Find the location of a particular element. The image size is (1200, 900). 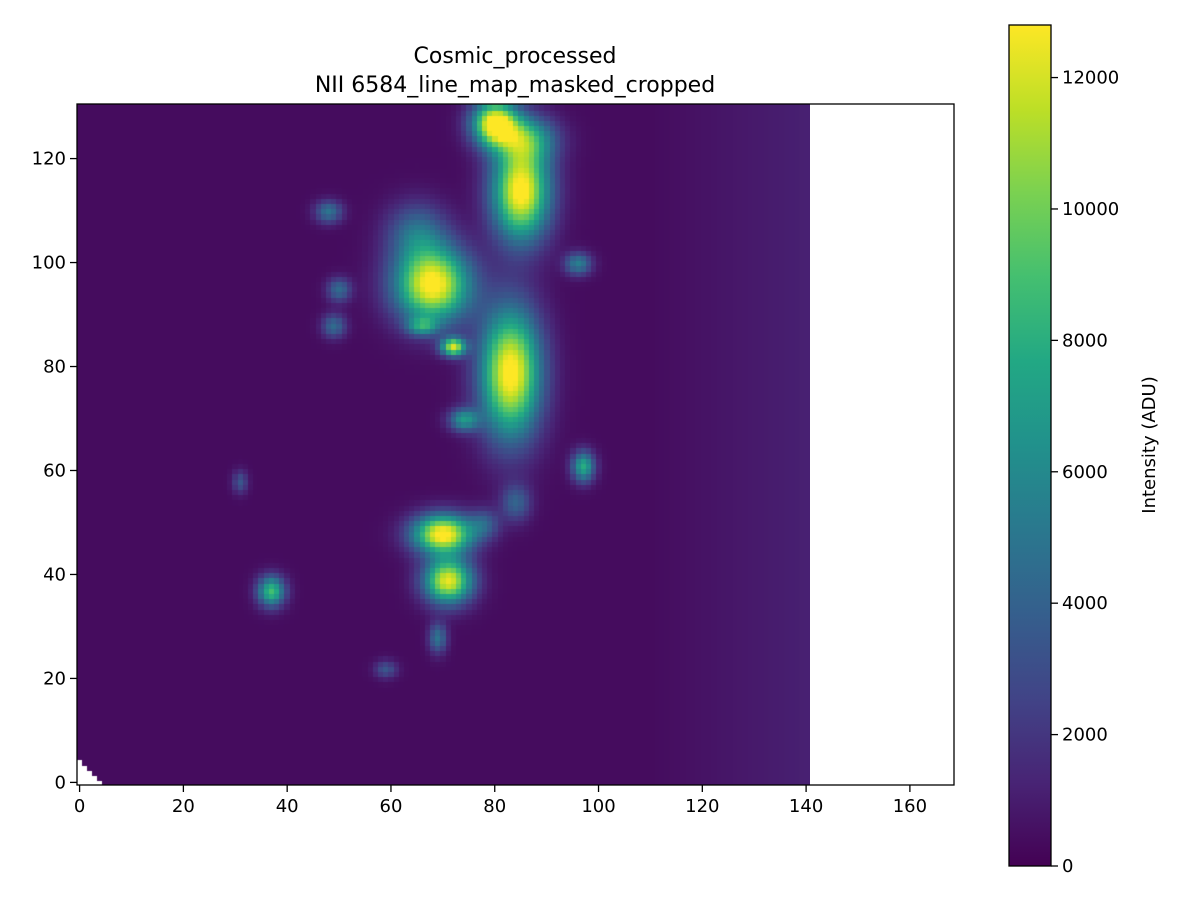

y-tick-label: 20 is located at coordinates (54, 678).